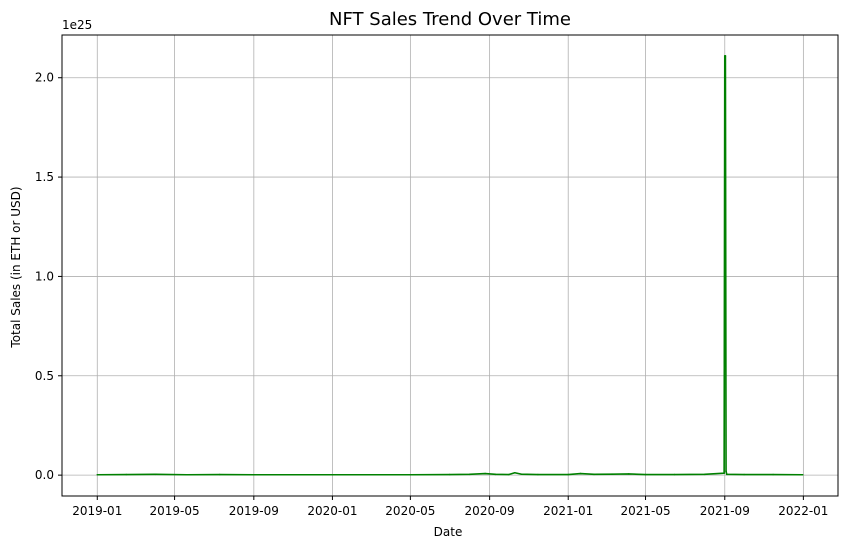 This screenshot has height=549, width=846. I want to click on x-tick-label: 2019-09, so click(254, 511).